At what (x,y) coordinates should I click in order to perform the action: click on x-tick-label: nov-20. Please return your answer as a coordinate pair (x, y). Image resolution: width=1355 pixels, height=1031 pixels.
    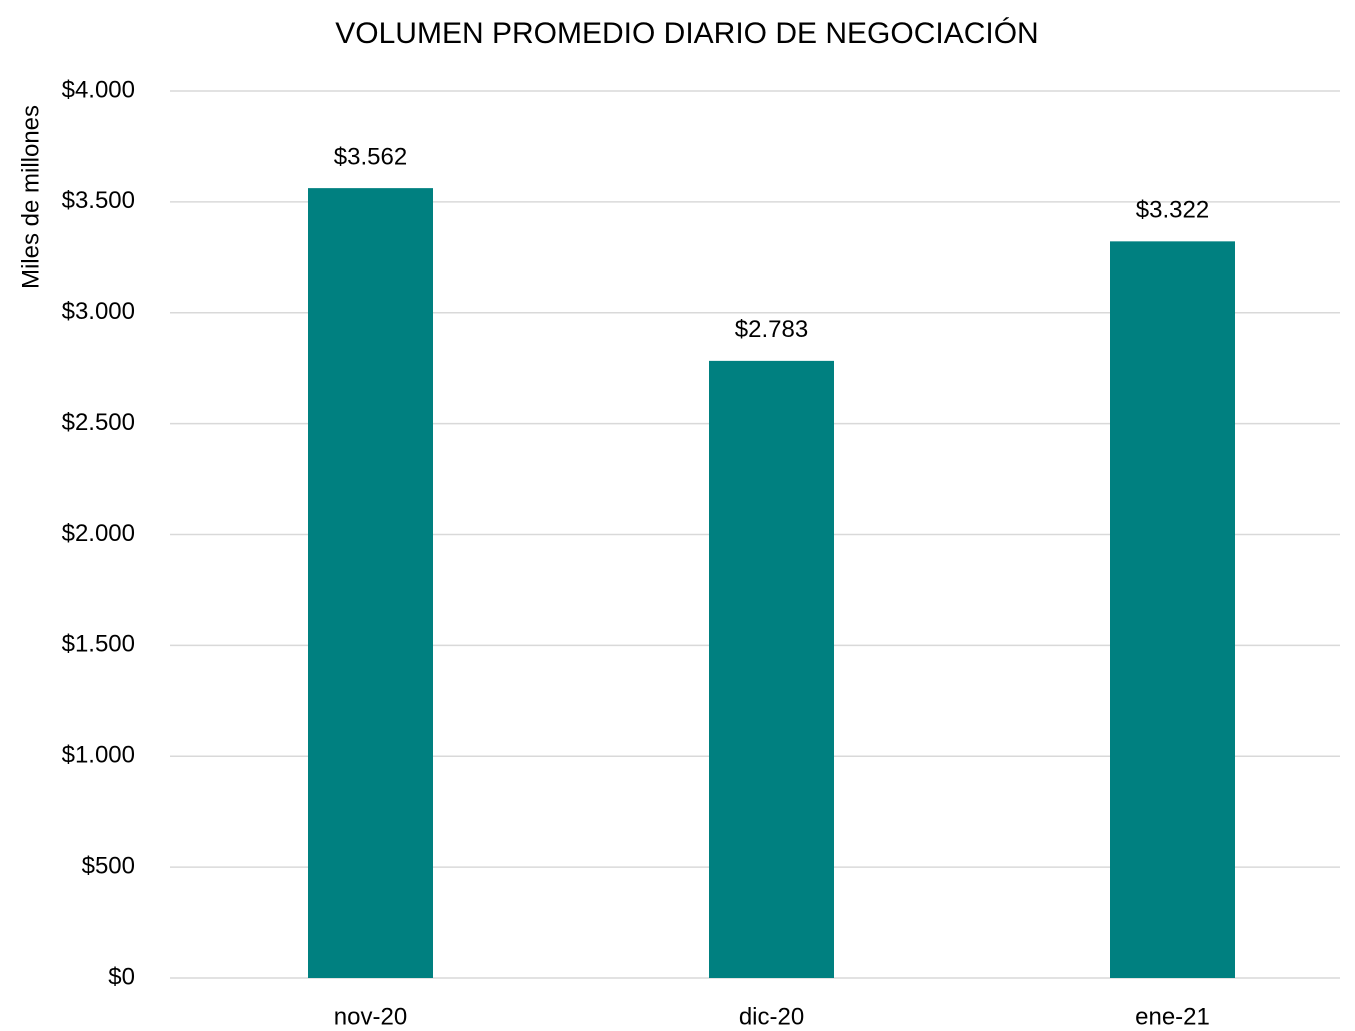
    Looking at the image, I should click on (370, 1016).